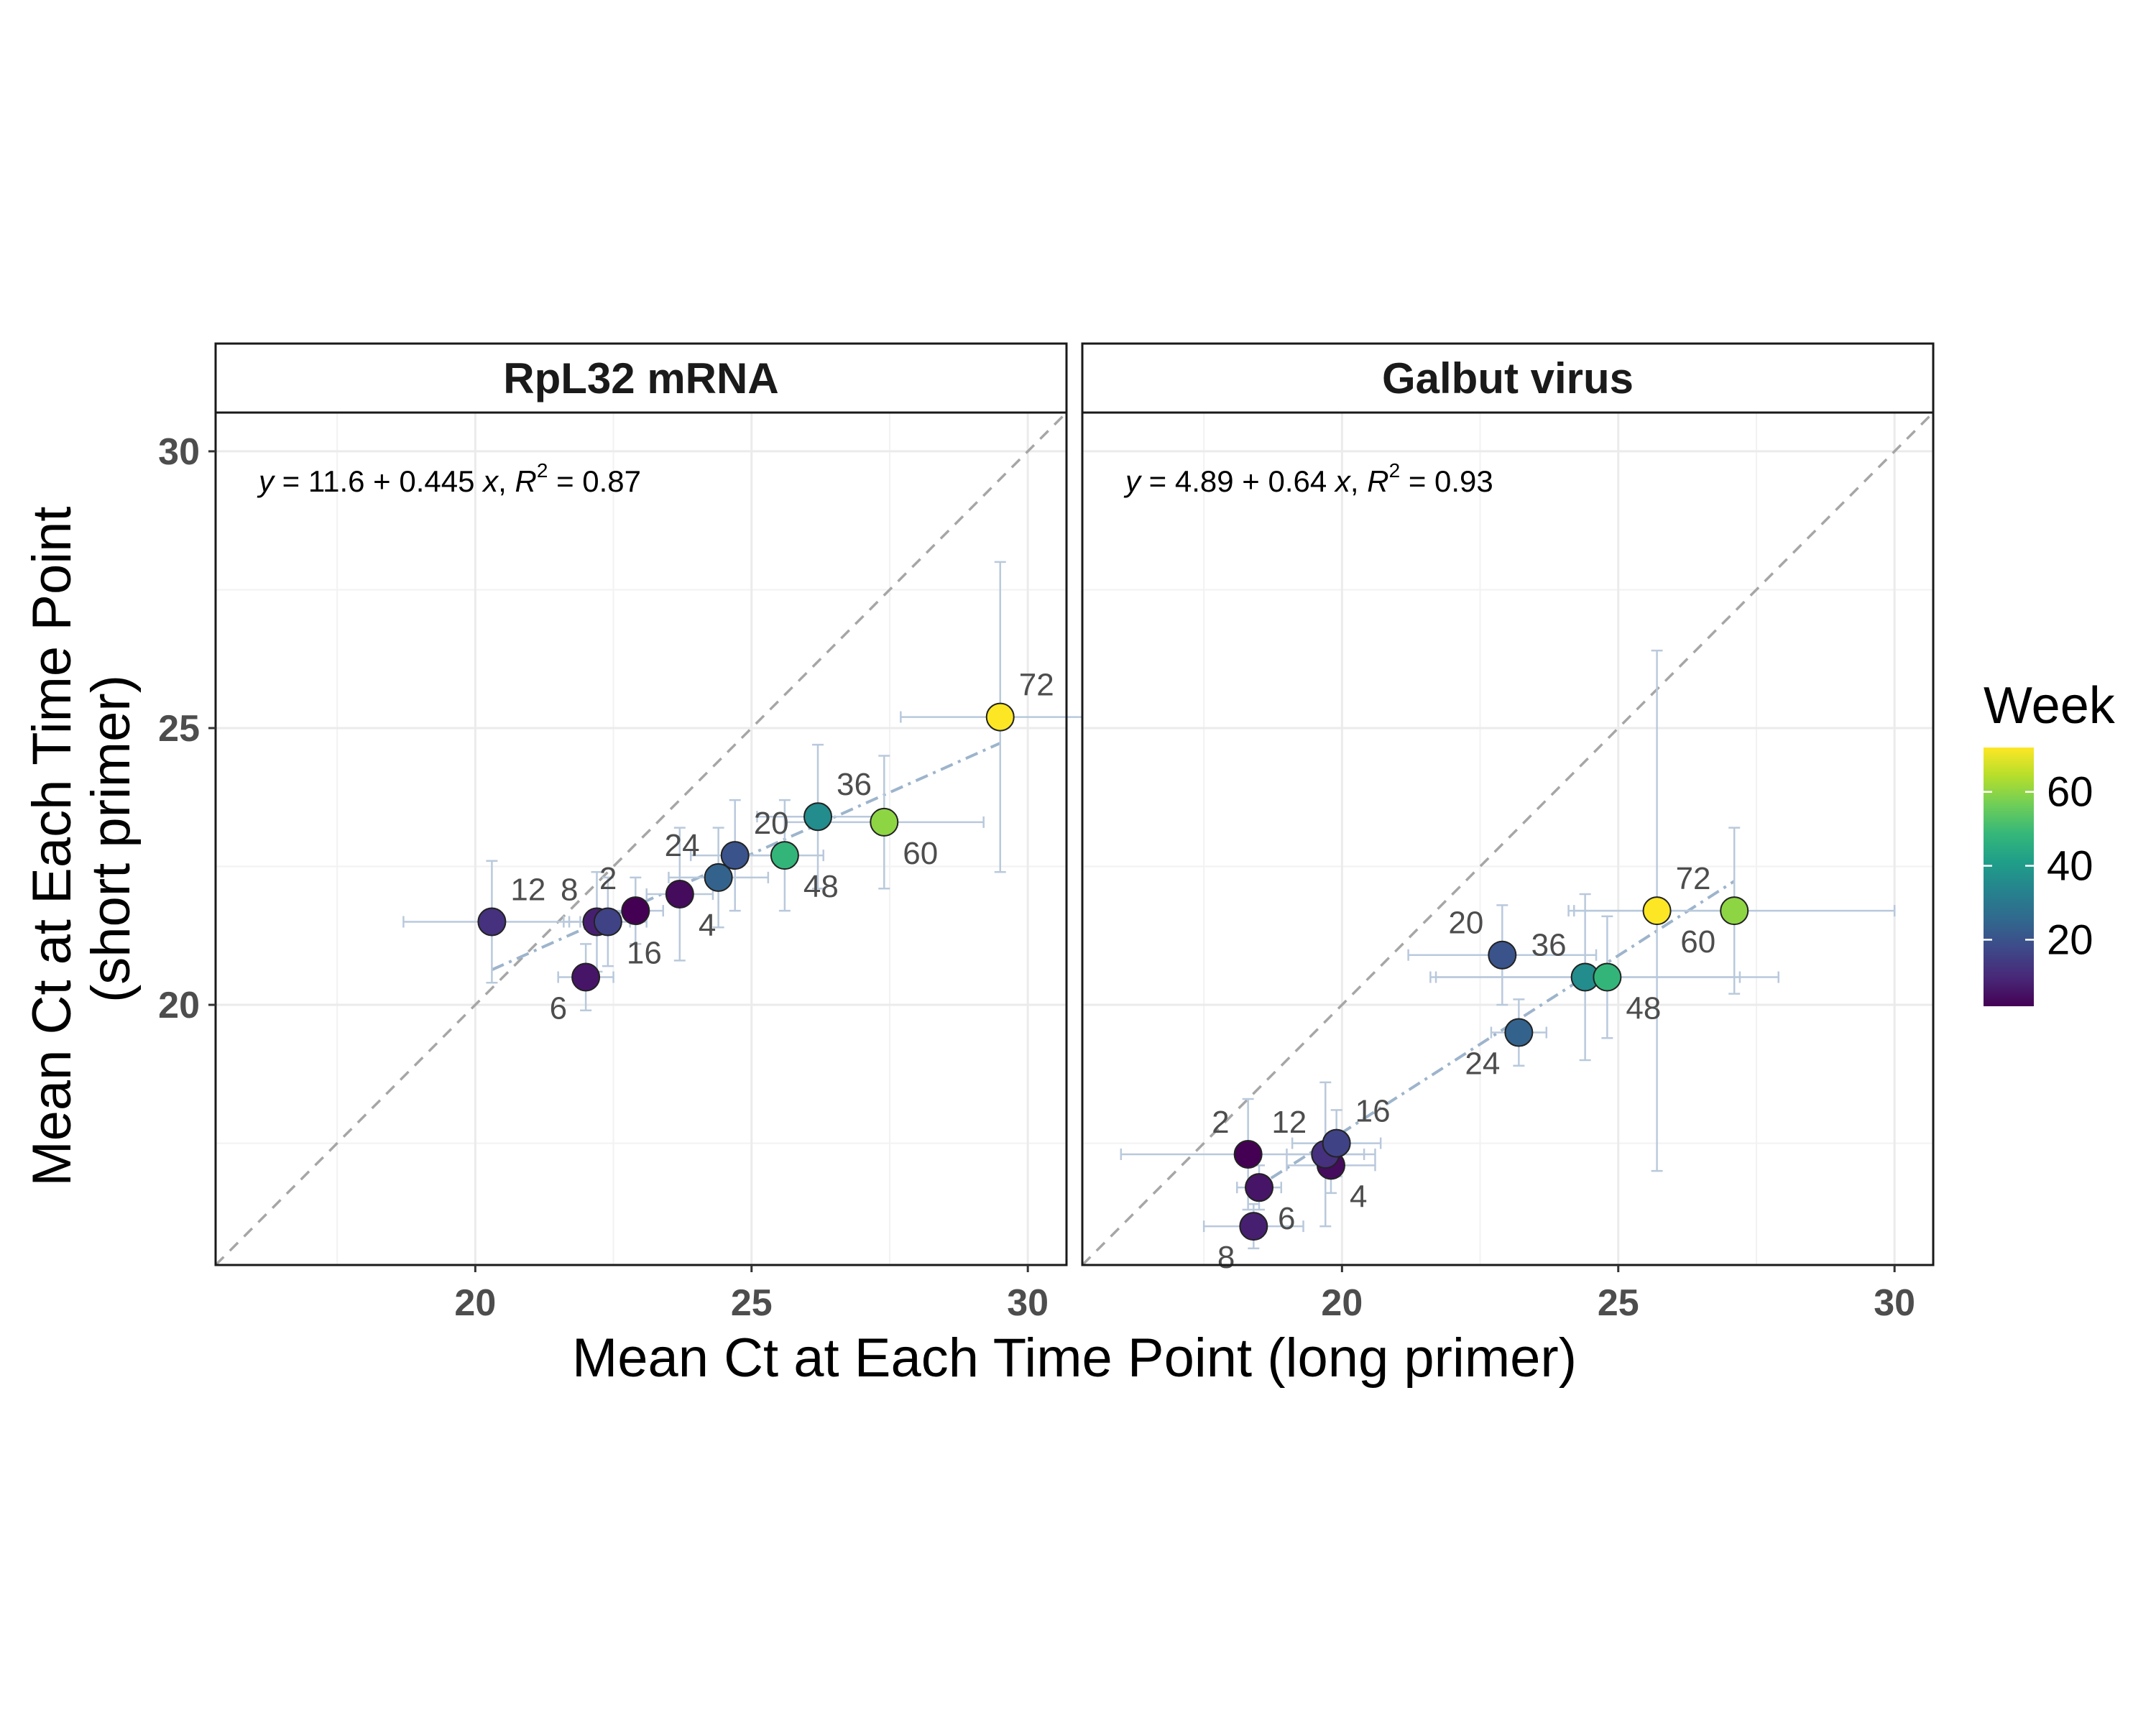 The height and width of the screenshot is (1725, 2156). Describe the element at coordinates (379, 481) in the screenshot. I see `equation-fit: = 11.6 + 0.445` at that location.